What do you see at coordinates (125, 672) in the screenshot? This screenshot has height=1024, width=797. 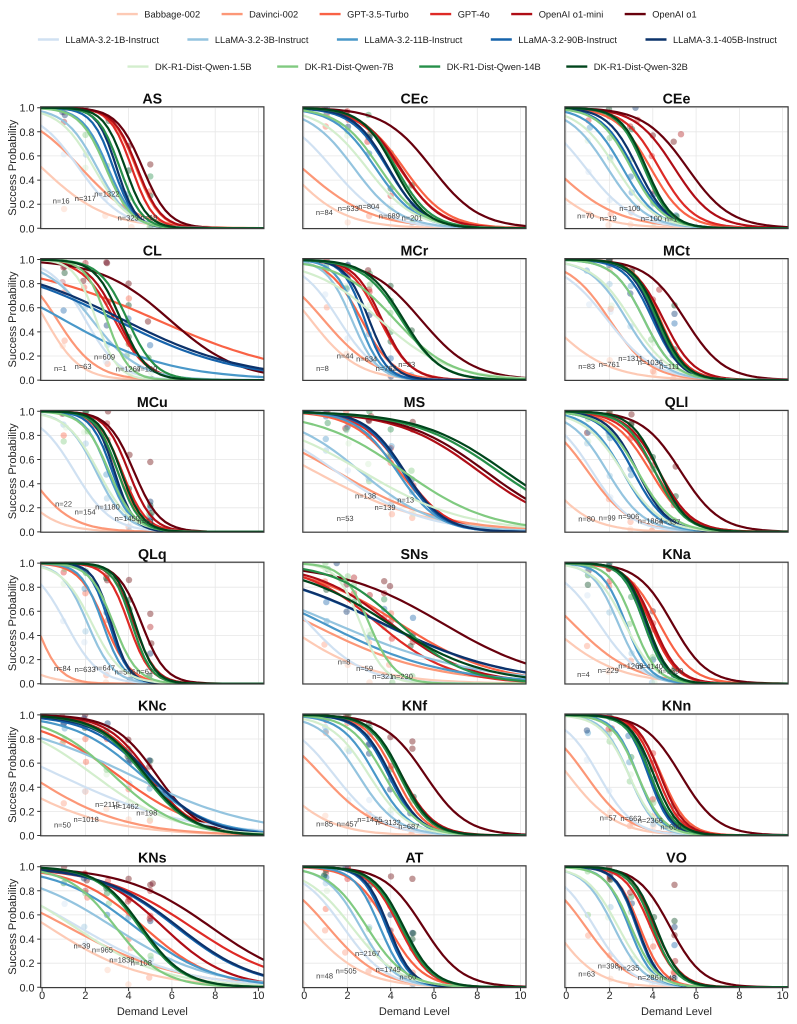 I see `svg-text: n=546` at bounding box center [125, 672].